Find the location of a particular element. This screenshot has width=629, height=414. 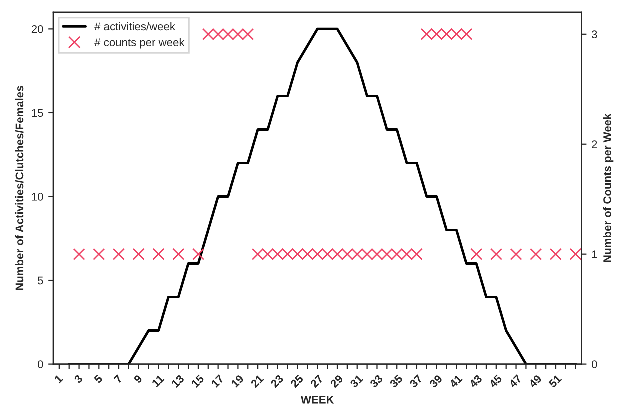

x-tick-label: 39 is located at coordinates (436, 381).